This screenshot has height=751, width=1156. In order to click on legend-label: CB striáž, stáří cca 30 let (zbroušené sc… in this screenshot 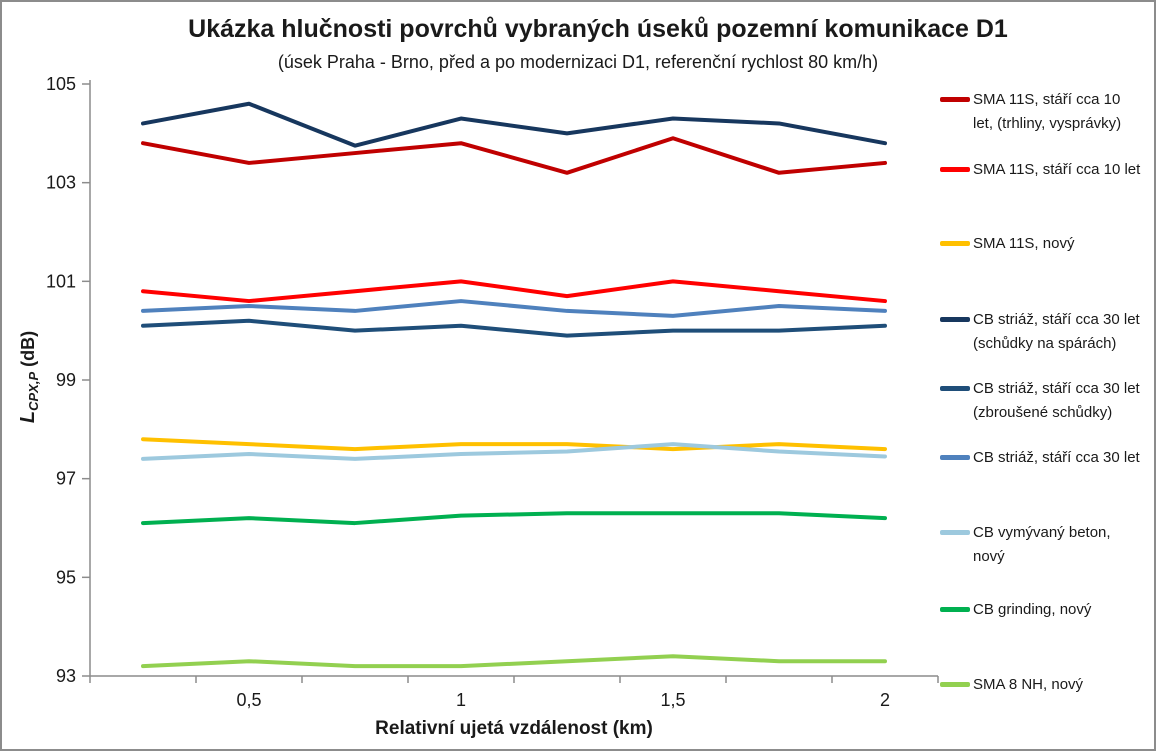, I will do `click(1056, 401)`.